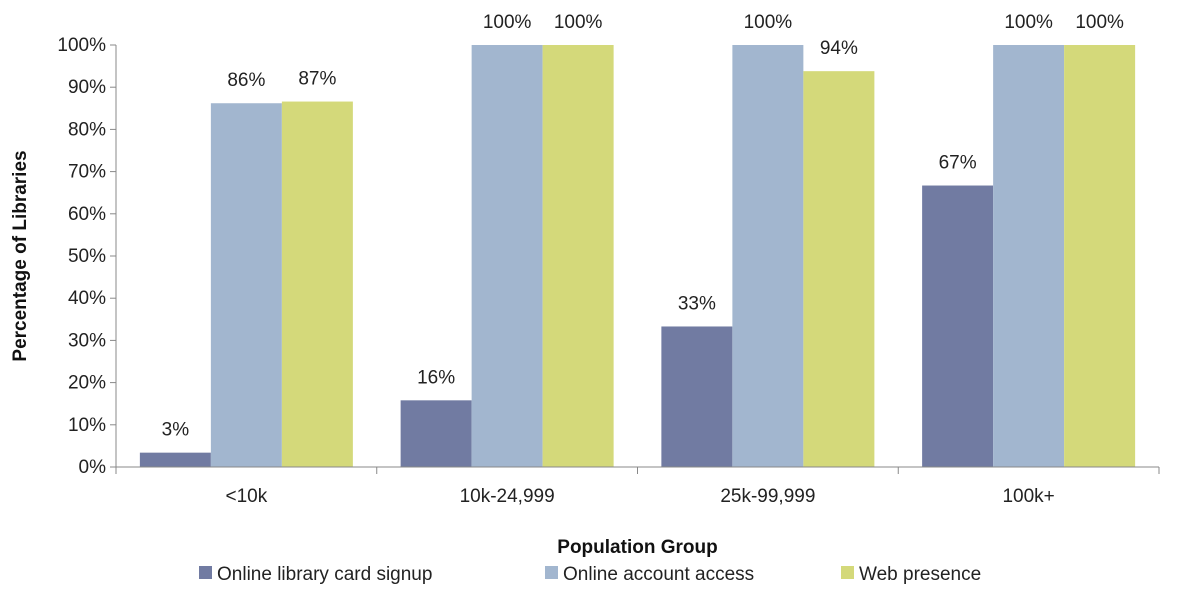 The height and width of the screenshot is (594, 1179). Describe the element at coordinates (1028, 496) in the screenshot. I see `category-label: 100k+` at that location.